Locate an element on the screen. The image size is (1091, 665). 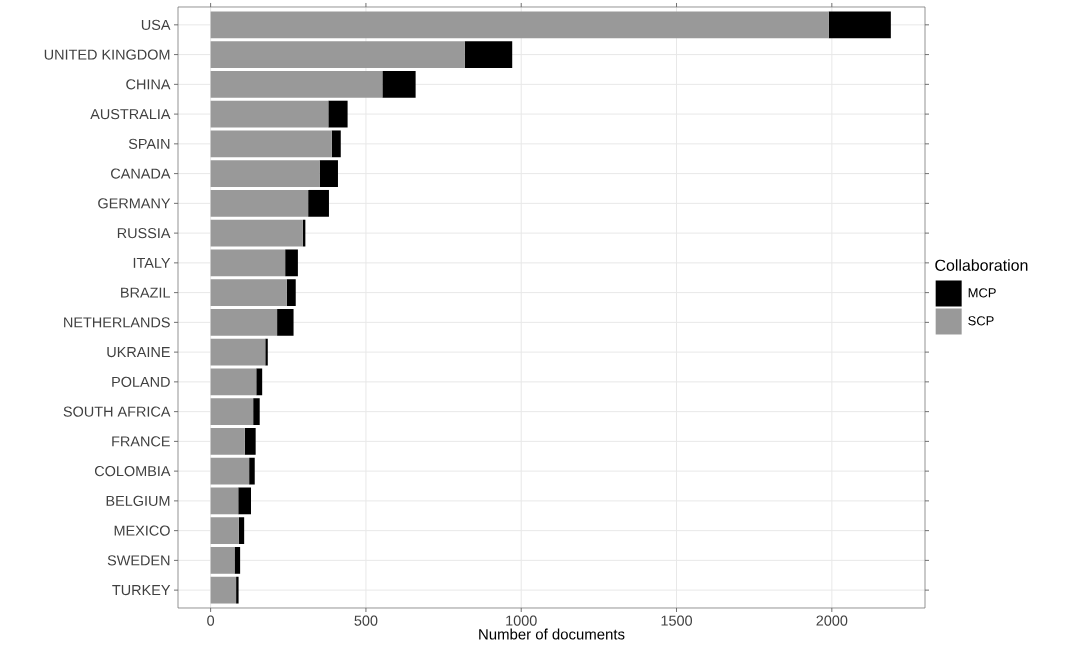
y-tick-label: POLAND is located at coordinates (141, 381).